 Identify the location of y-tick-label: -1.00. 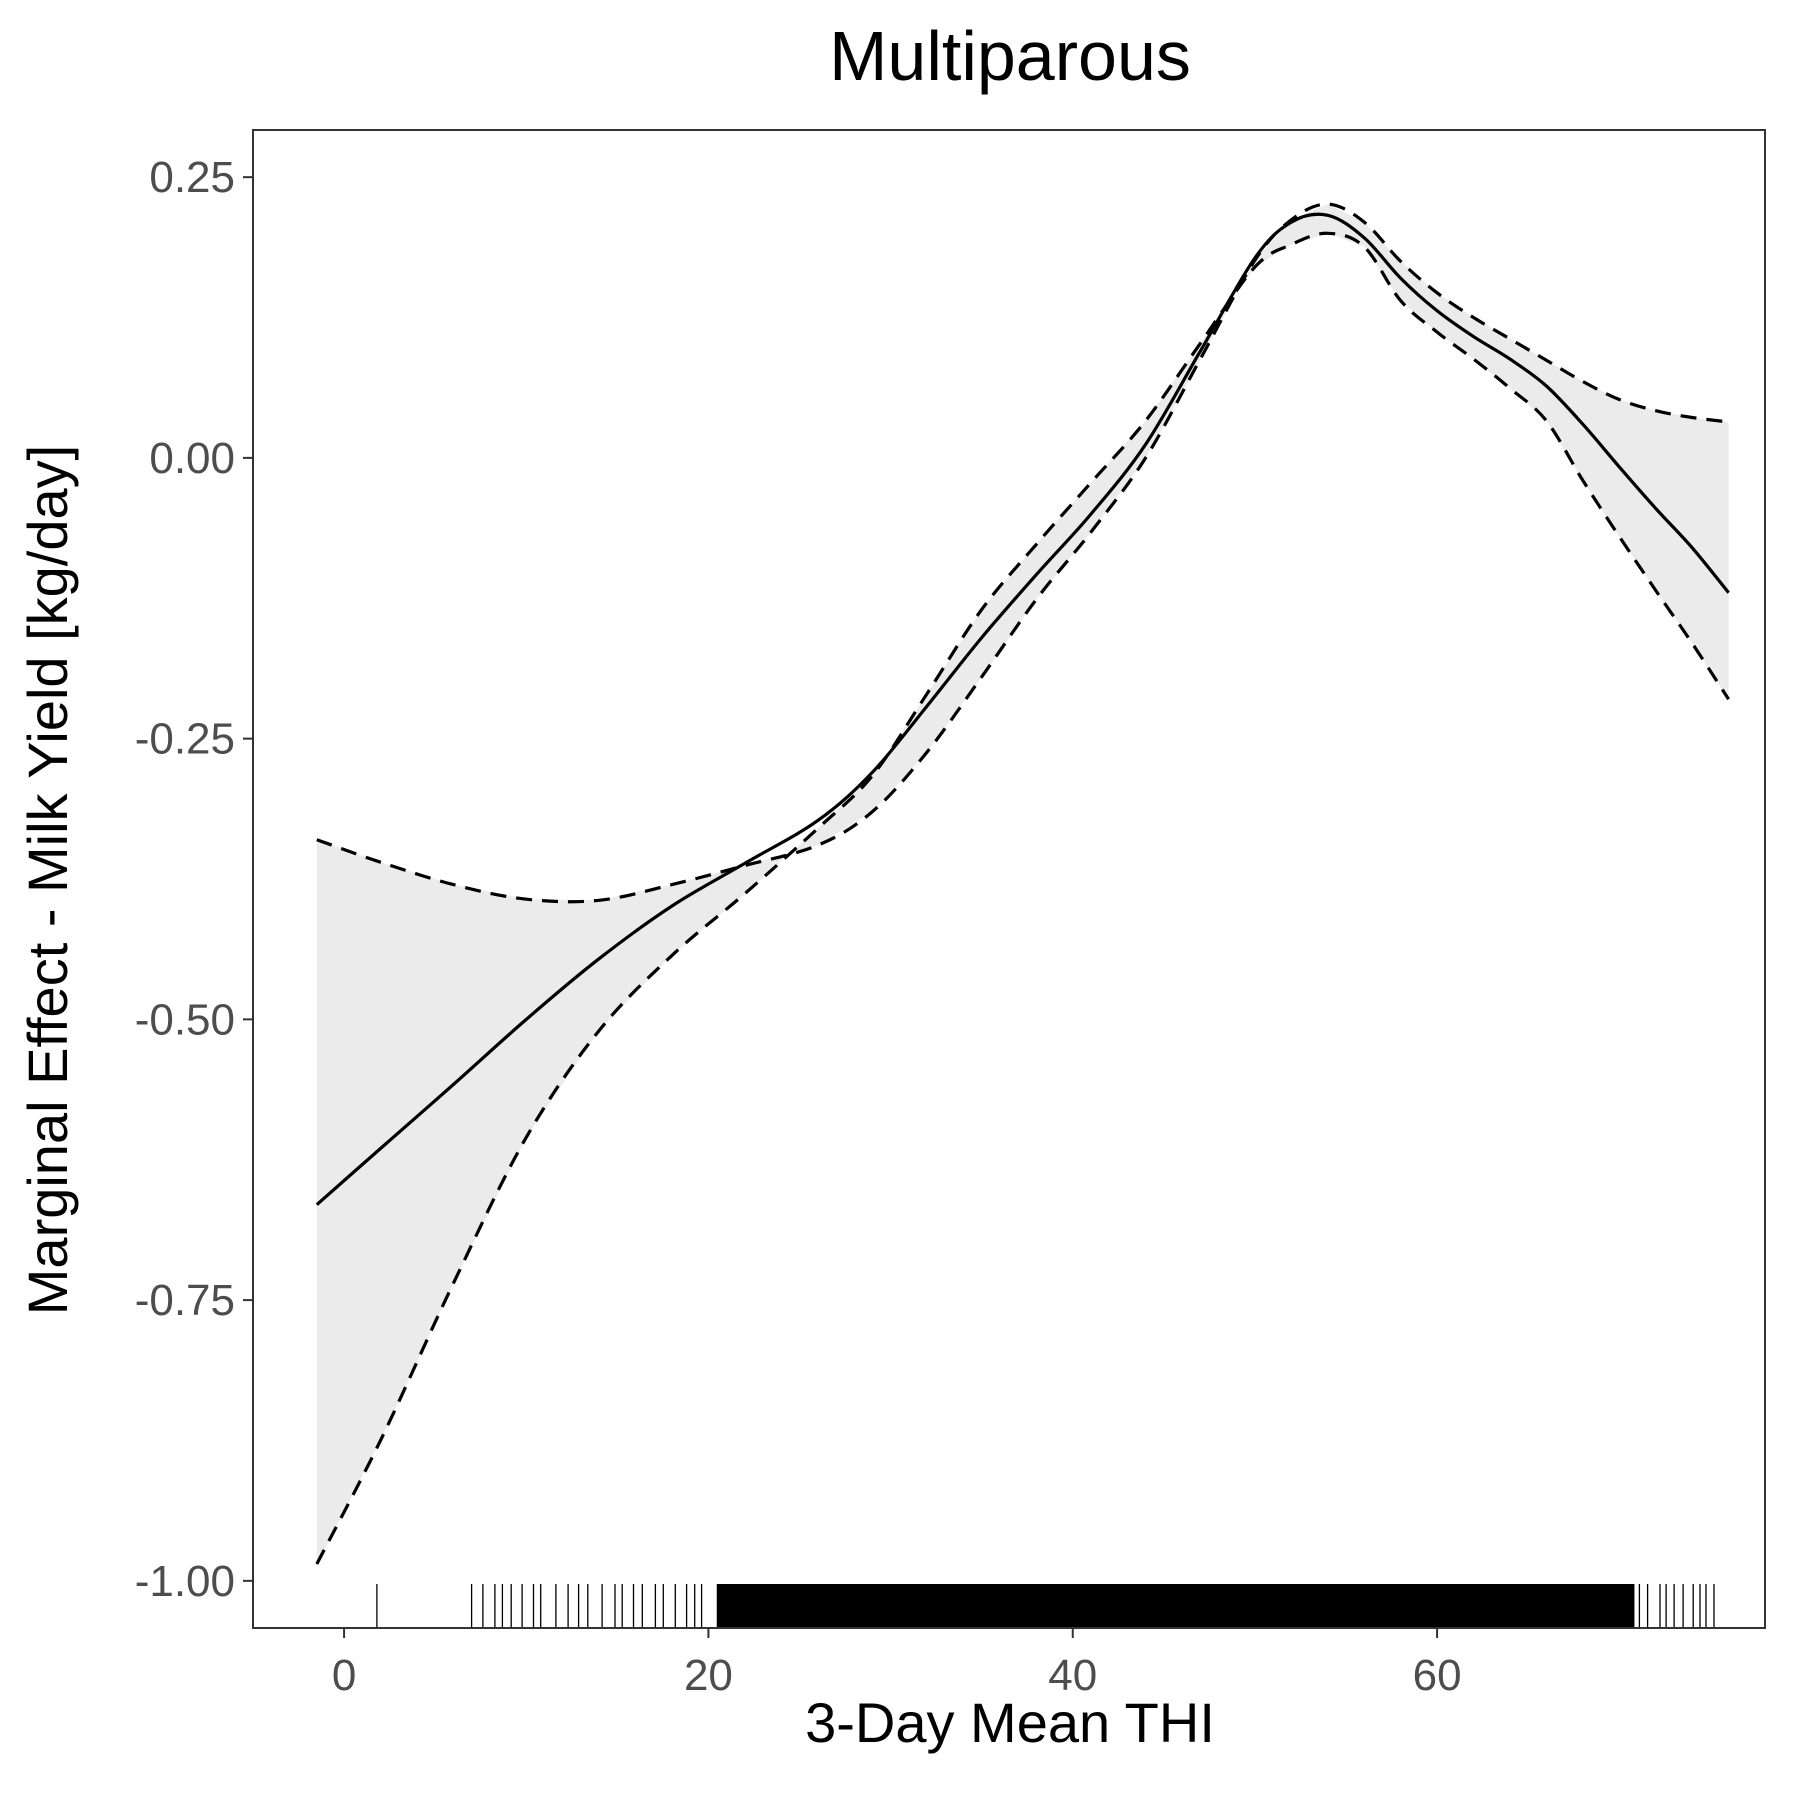
(185, 1581).